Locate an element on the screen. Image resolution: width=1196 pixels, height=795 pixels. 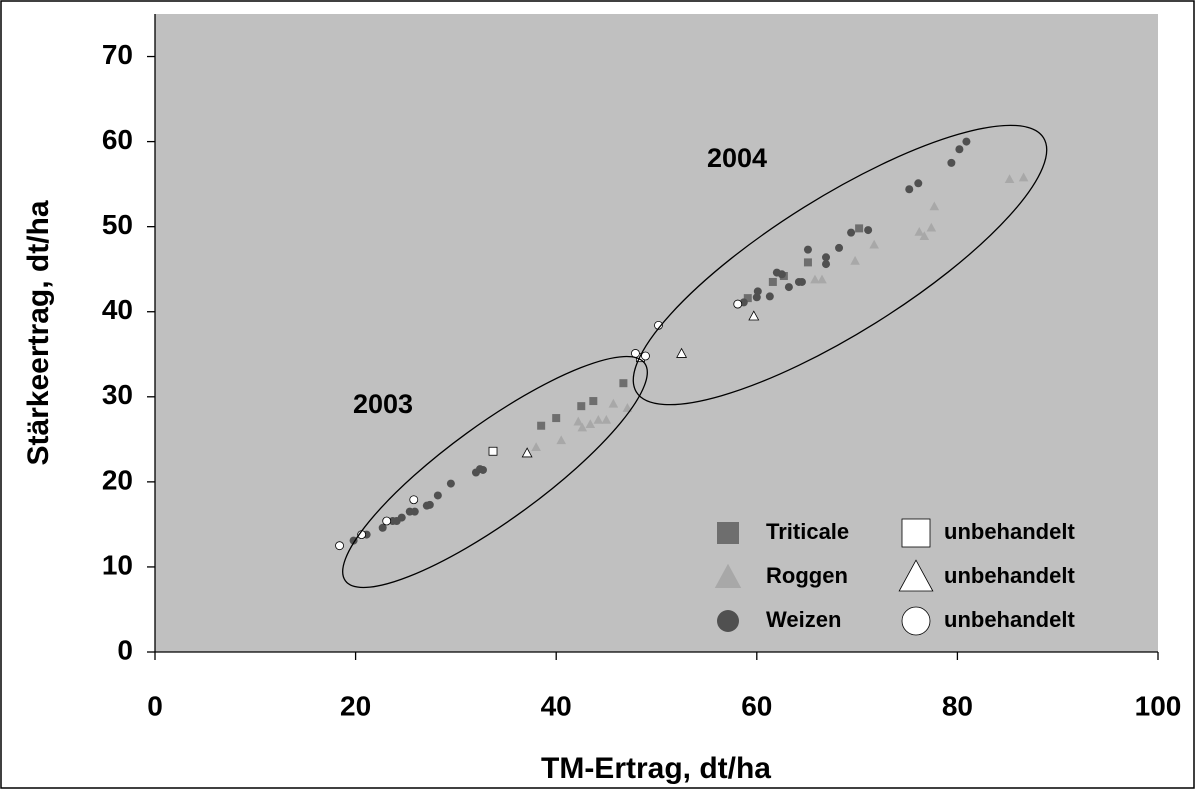
y-tick-label: 50 is located at coordinates (117, 224).